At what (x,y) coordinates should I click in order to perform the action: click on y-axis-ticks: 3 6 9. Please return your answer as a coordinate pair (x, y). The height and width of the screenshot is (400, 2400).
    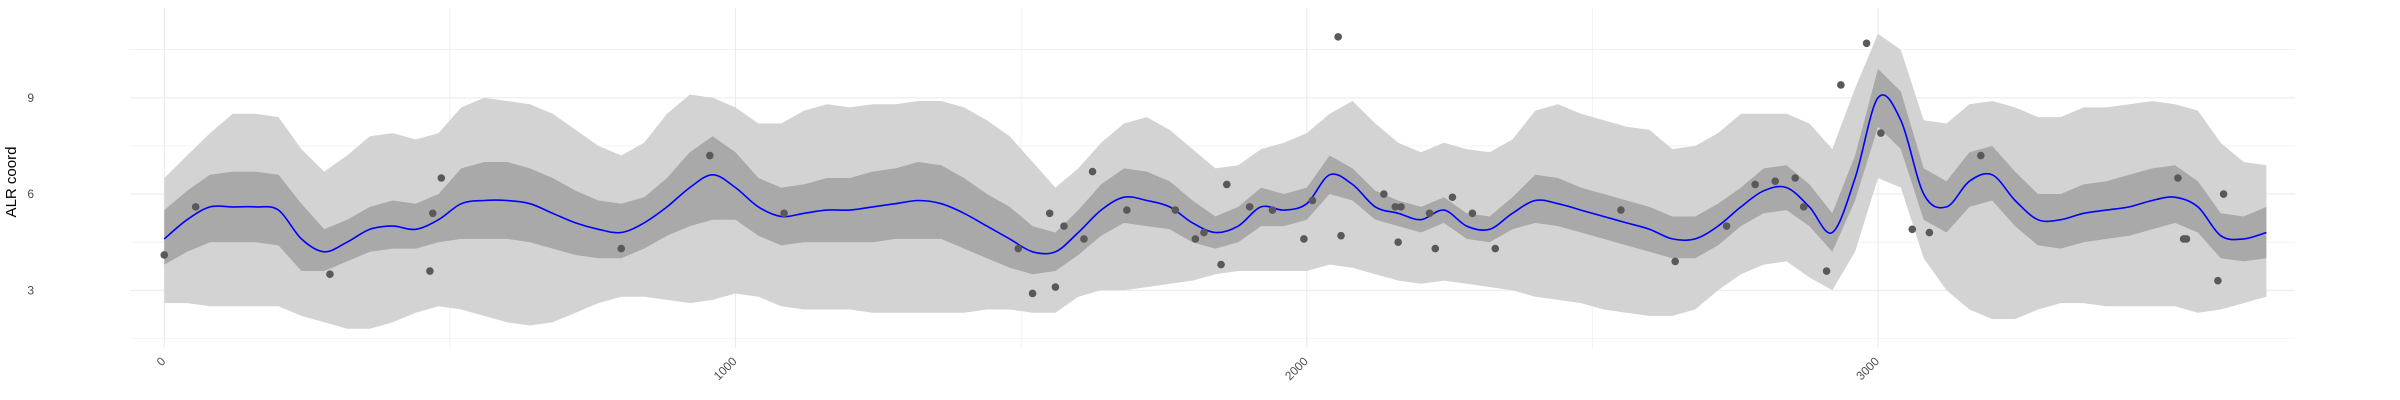
    Looking at the image, I should click on (30, 194).